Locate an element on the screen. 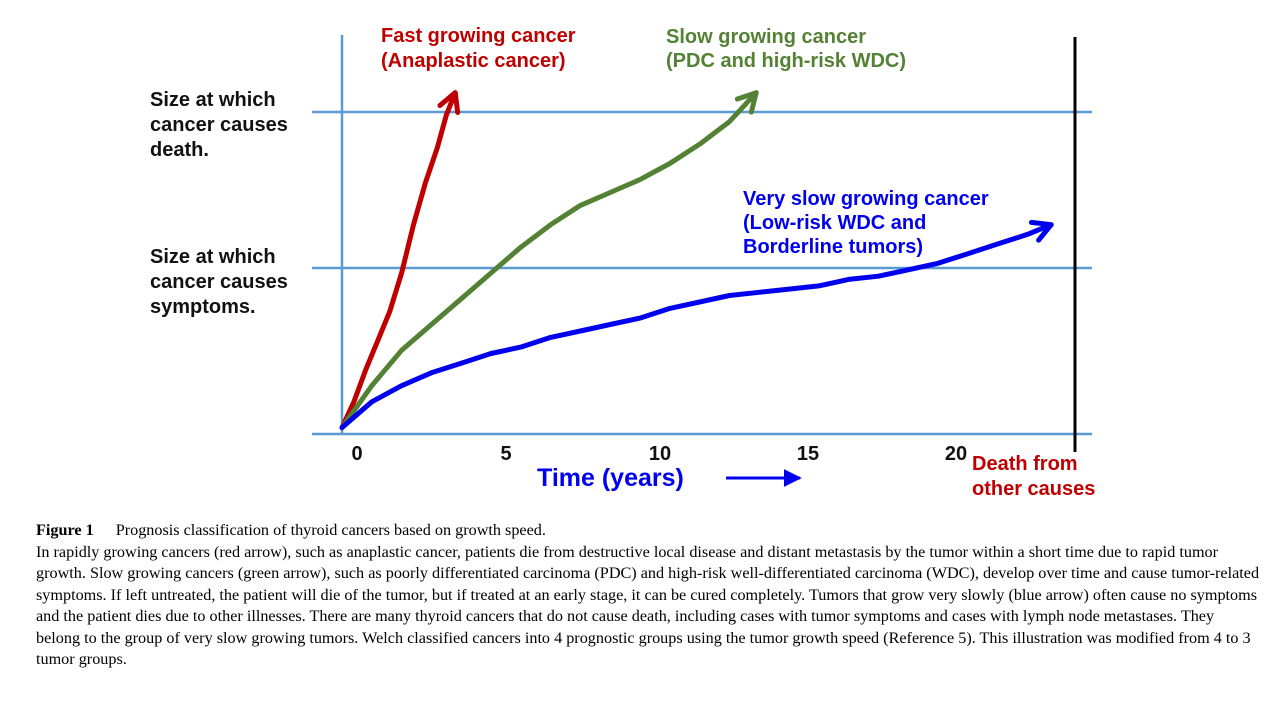 The height and width of the screenshot is (720, 1280). arrowhead-icon-very-slow is located at coordinates (1041, 231).